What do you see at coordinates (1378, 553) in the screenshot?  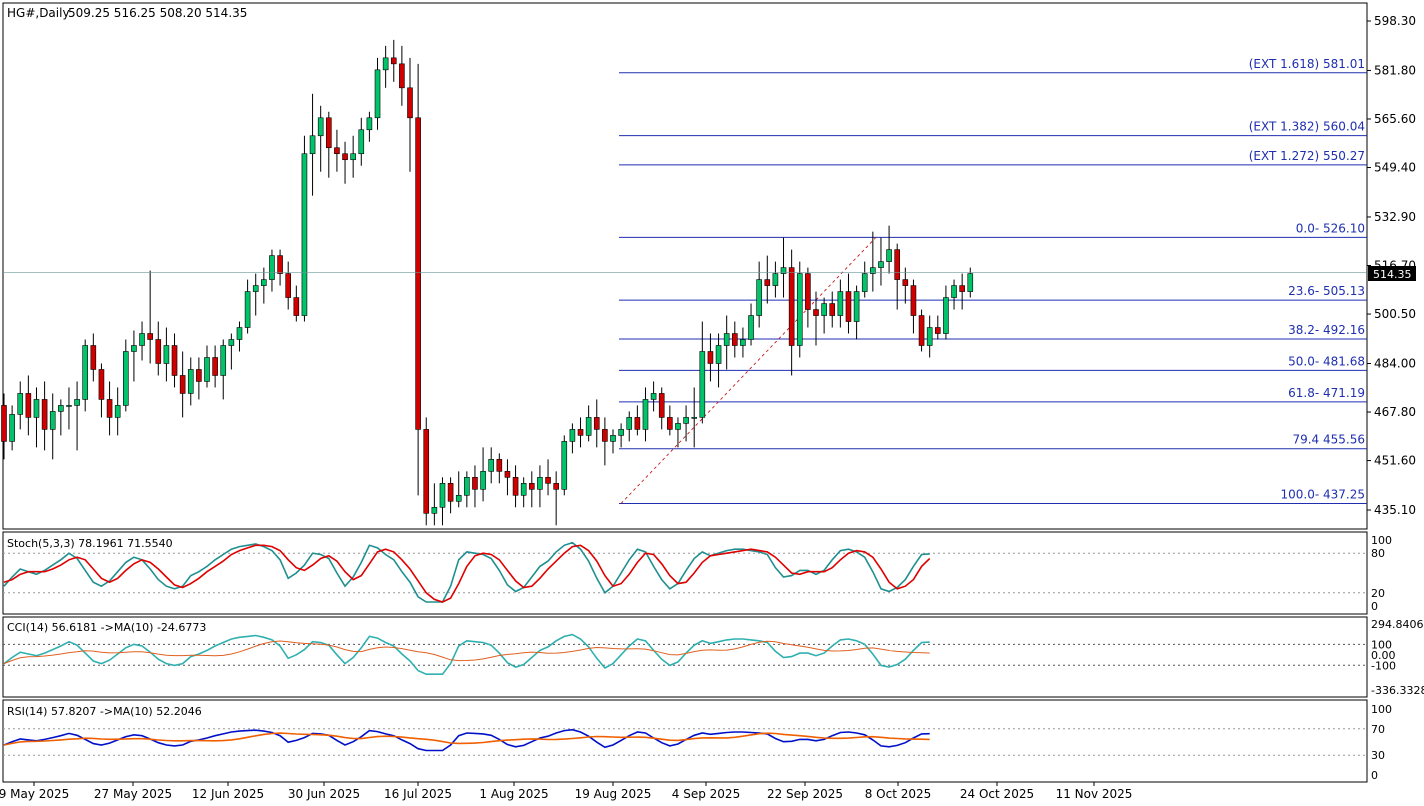 I see `stoch-tick-label: 80` at bounding box center [1378, 553].